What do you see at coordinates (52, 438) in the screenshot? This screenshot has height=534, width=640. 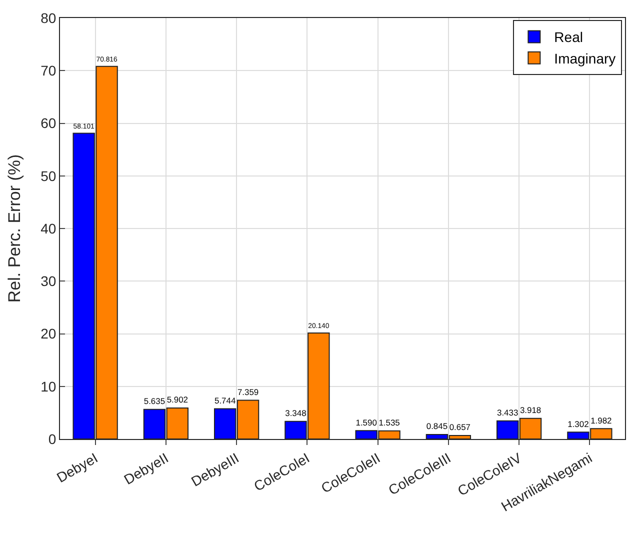 I see `y-tick-label: 0` at bounding box center [52, 438].